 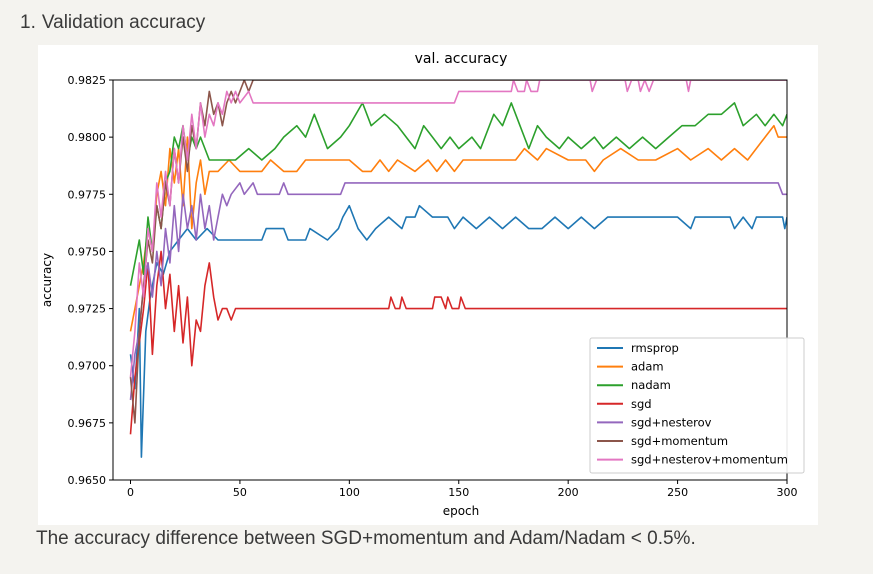 I want to click on y-axis-label: accuracy, so click(x=47, y=280).